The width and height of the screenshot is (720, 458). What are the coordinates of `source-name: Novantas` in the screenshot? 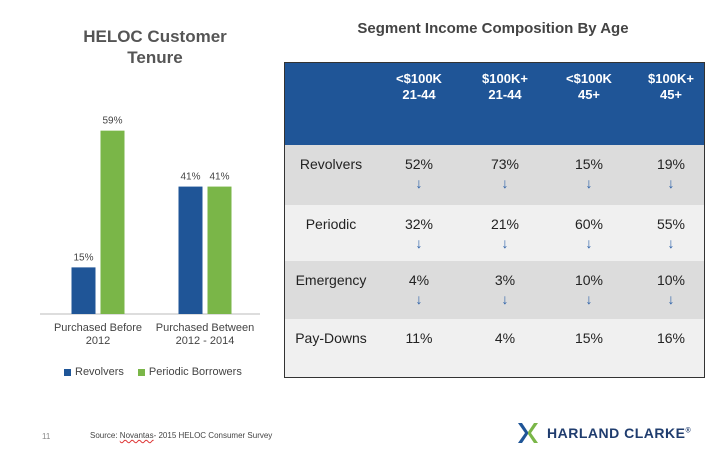 It's located at (136, 435).